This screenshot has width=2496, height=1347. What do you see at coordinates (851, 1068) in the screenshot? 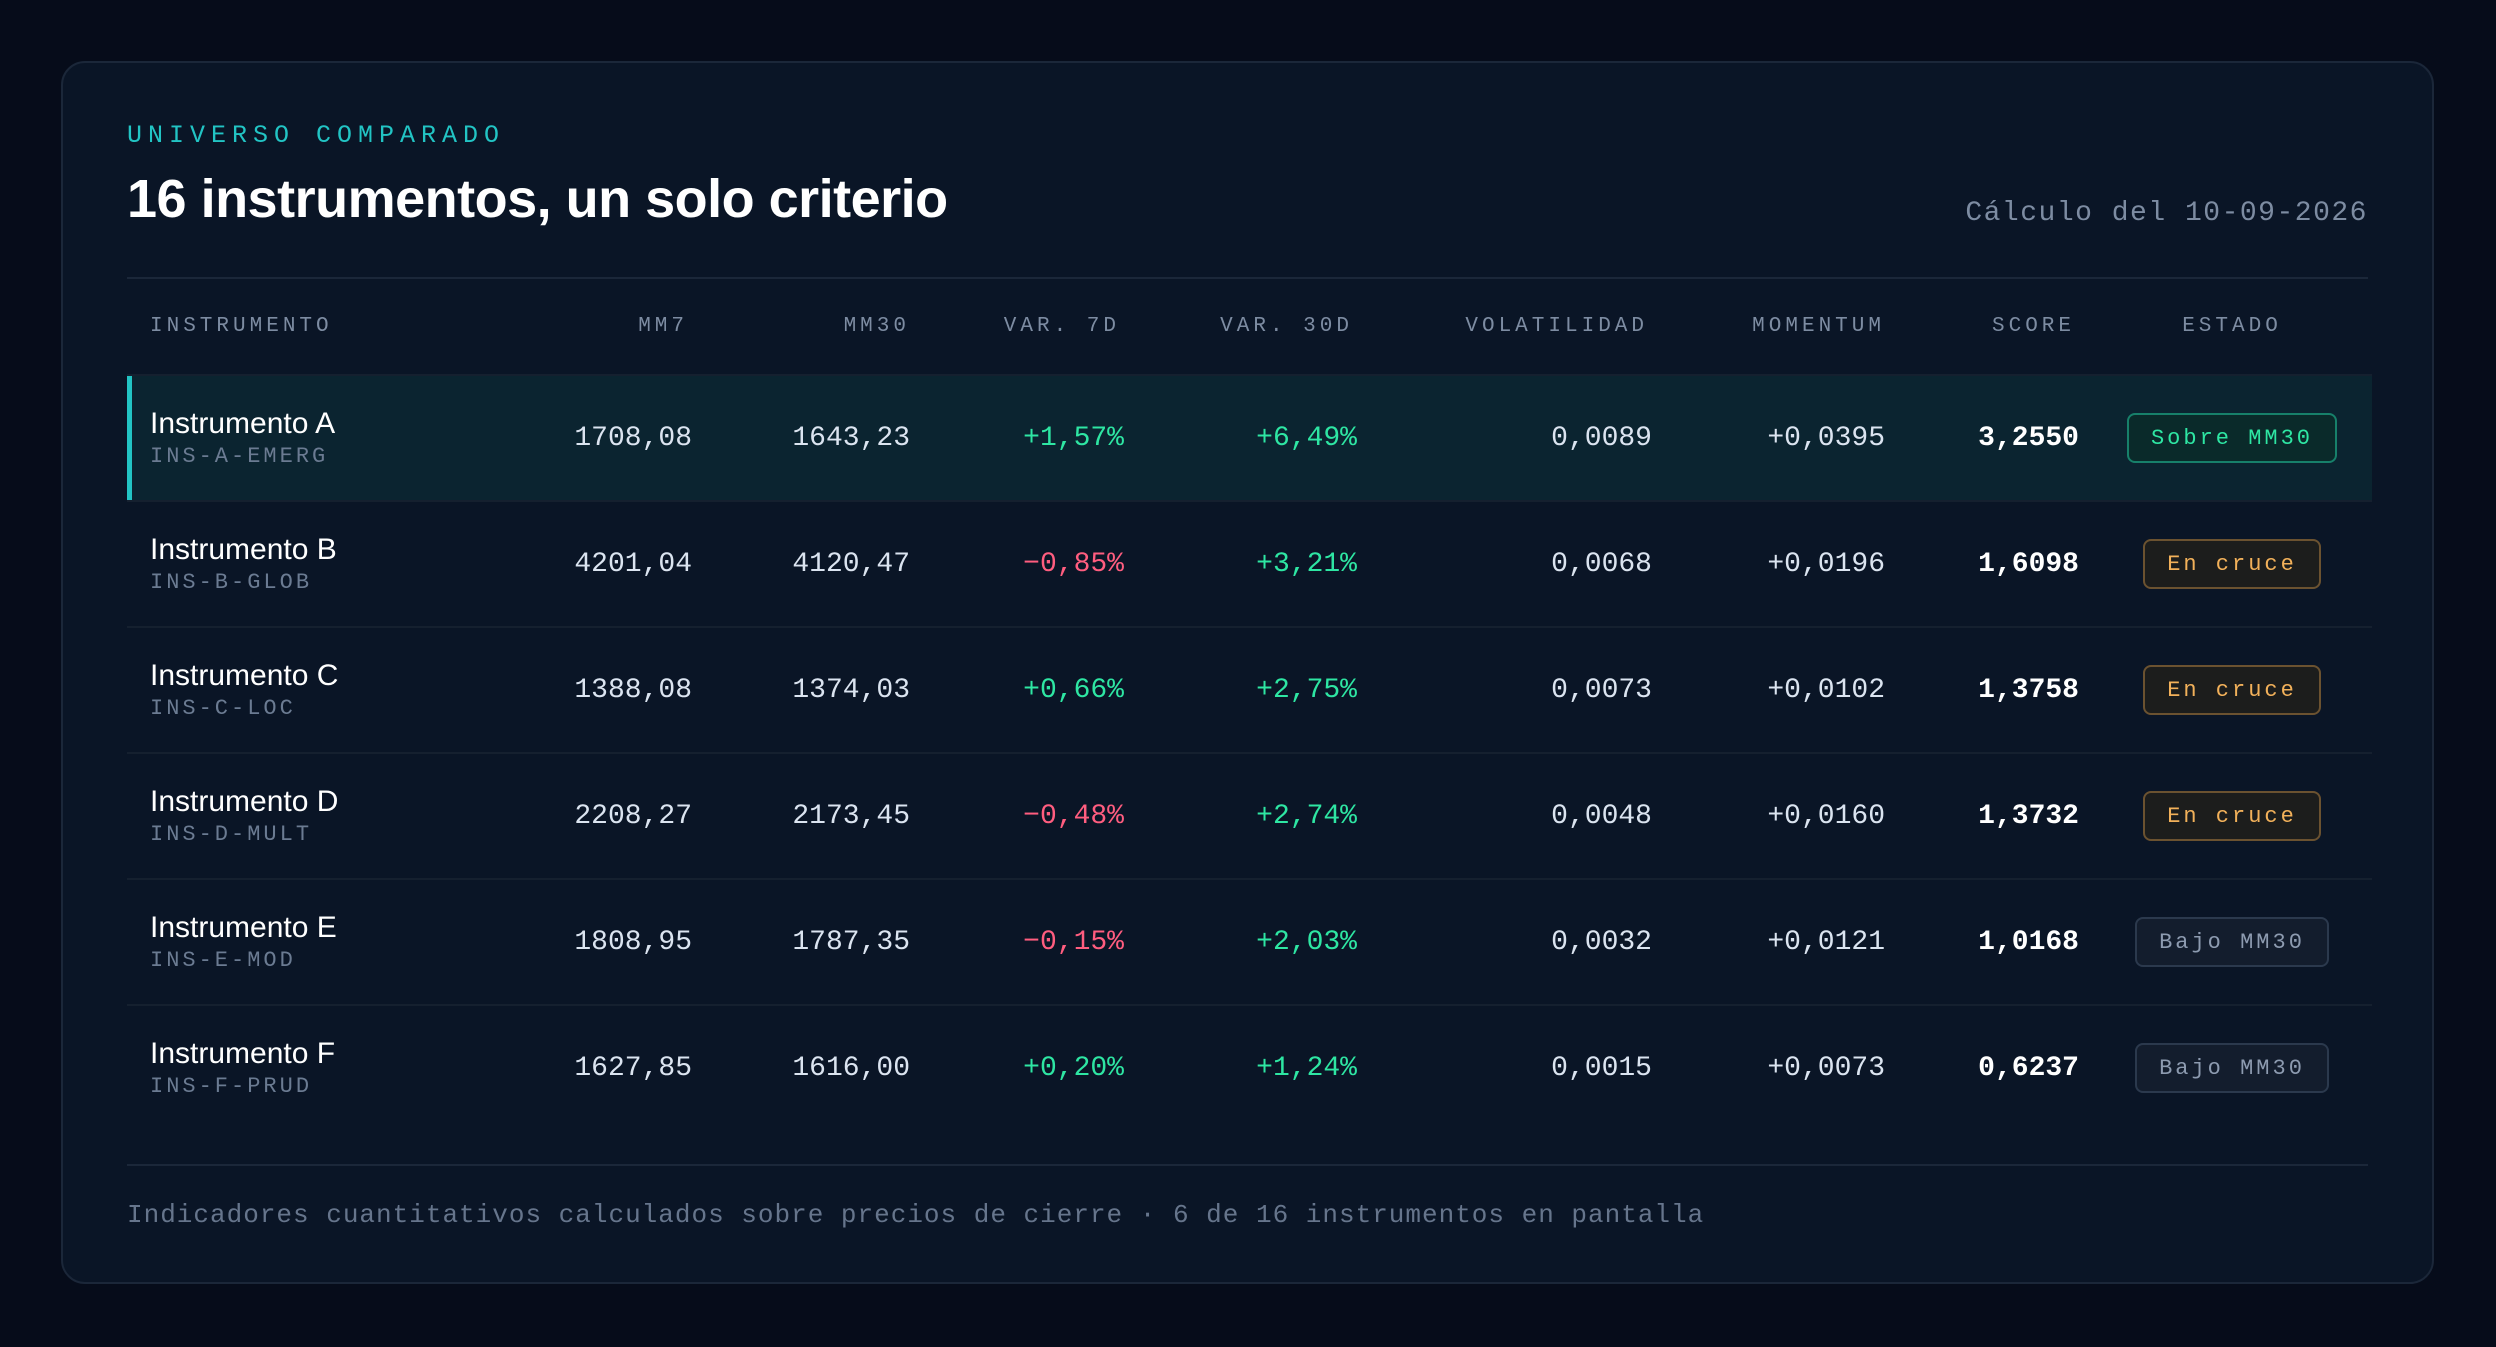
I see `mm30-value: 1616,00` at bounding box center [851, 1068].